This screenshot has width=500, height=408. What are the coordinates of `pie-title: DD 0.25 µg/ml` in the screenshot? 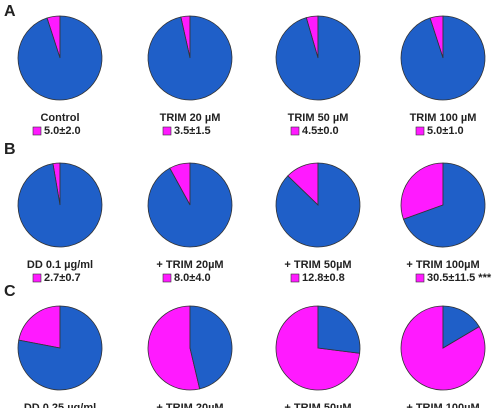 It's located at (60, 405).